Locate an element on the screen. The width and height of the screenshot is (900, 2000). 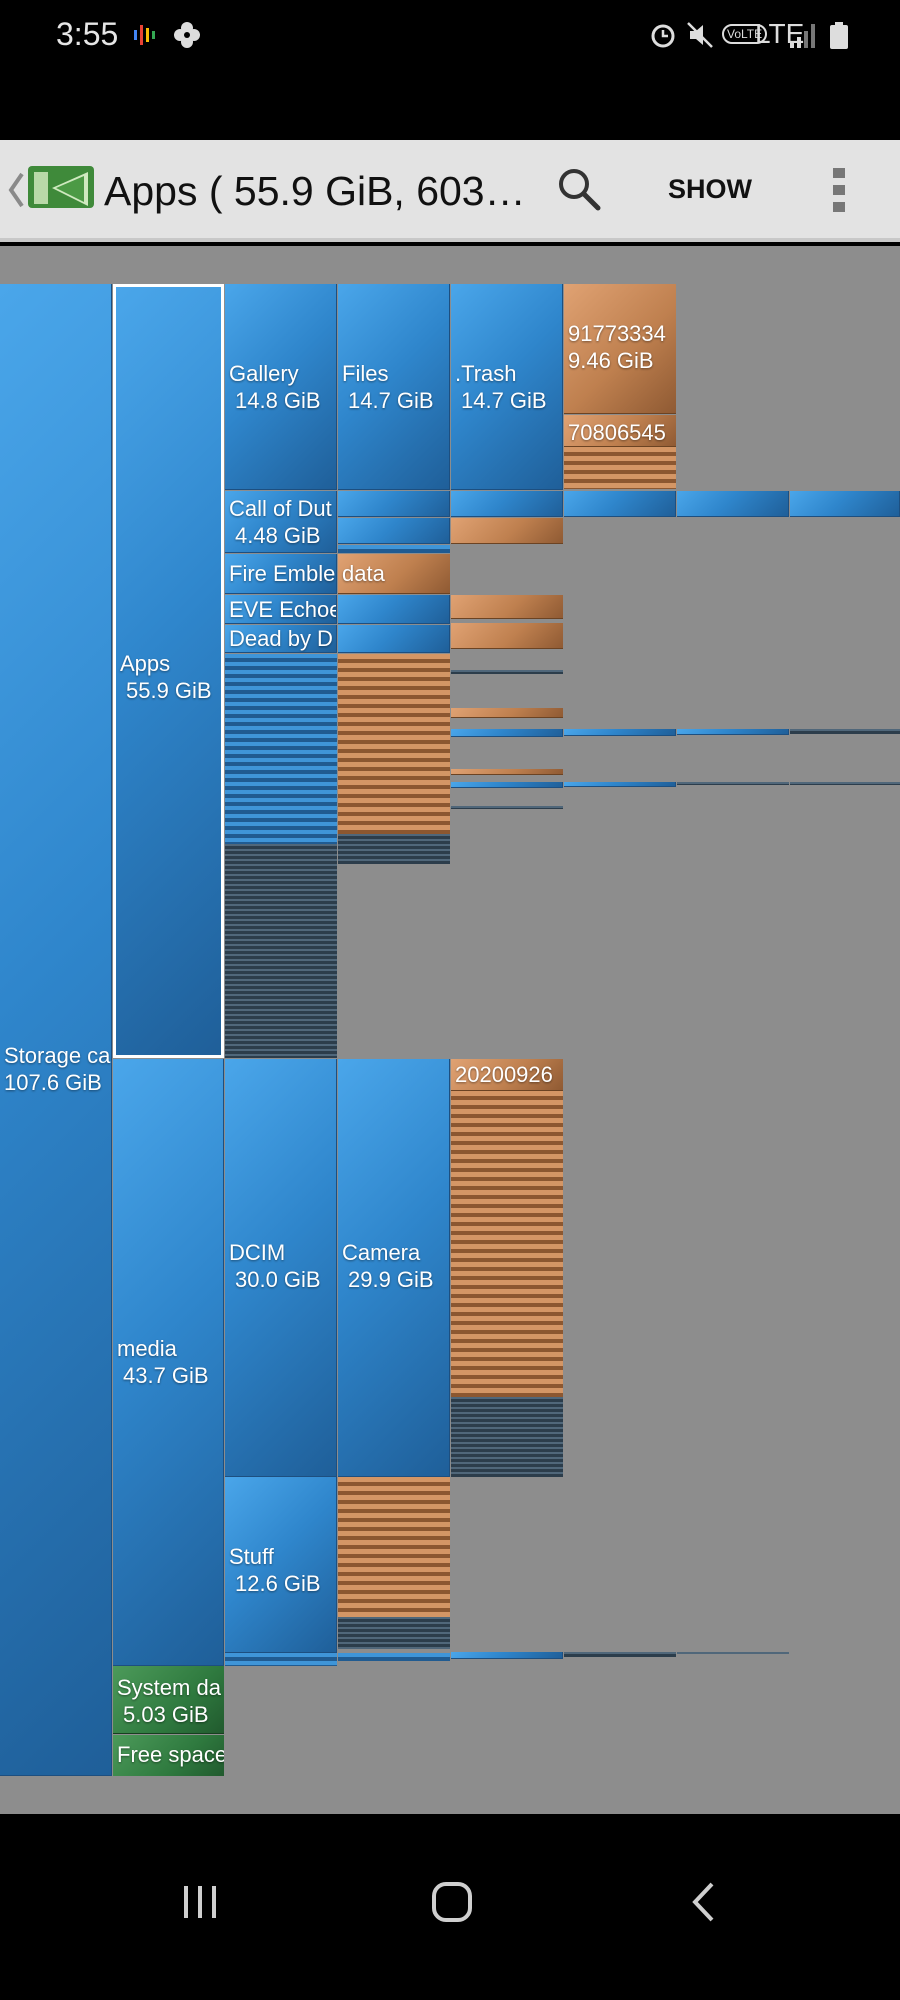
tile-file-91773334: 91773334 9.46 GiB is located at coordinates (620, 349).